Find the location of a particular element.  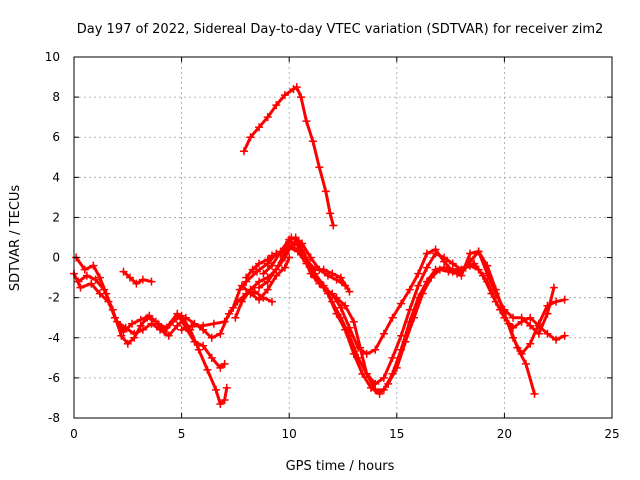

series-sat-d is located at coordinates (229, 291).